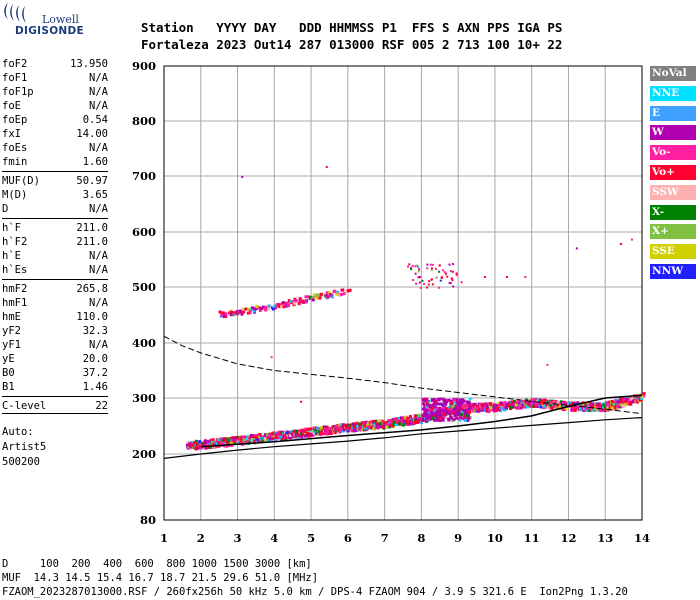  What do you see at coordinates (92, 134) in the screenshot?
I see `param-value: 14.00` at bounding box center [92, 134].